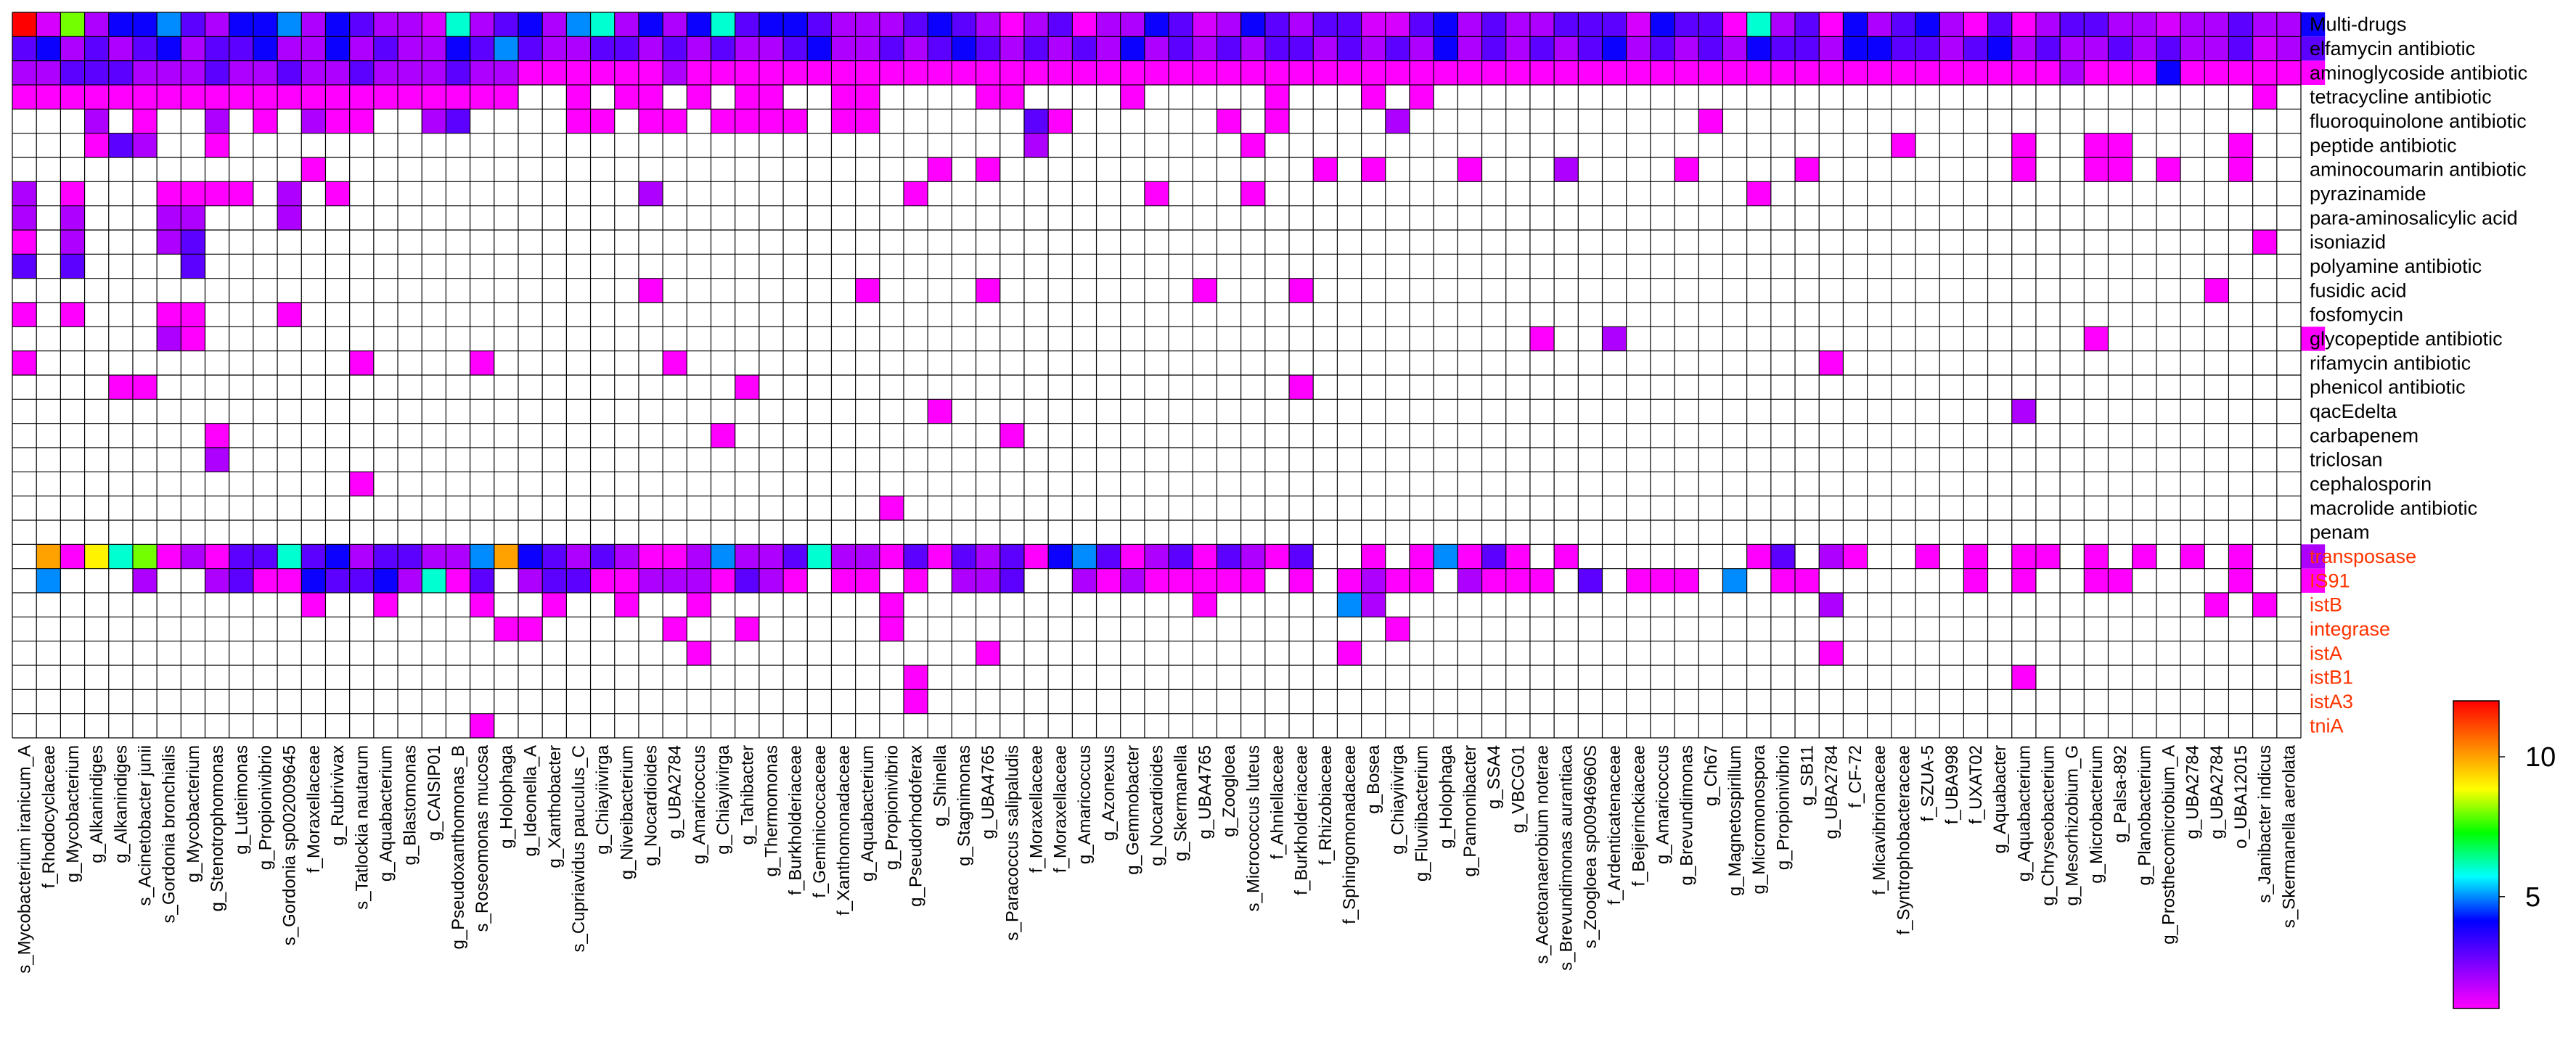 Image resolution: width=2576 pixels, height=1060 pixels. What do you see at coordinates (2144, 815) in the screenshot?
I see `column-label: g_Planobacterium` at bounding box center [2144, 815].